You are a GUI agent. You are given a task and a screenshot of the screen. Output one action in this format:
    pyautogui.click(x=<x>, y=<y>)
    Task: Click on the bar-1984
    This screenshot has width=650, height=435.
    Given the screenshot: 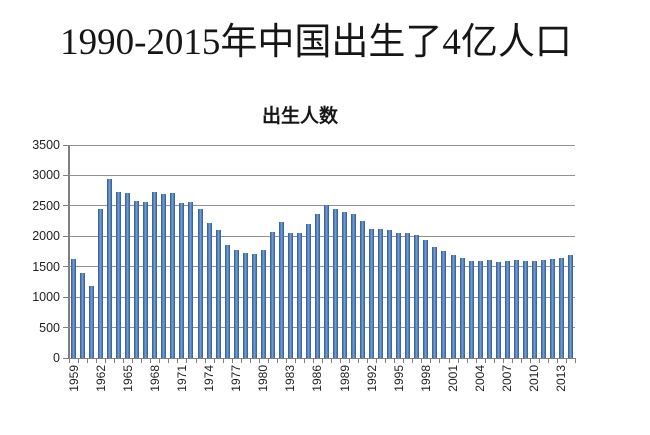 What is the action you would take?
    pyautogui.click(x=299, y=295)
    